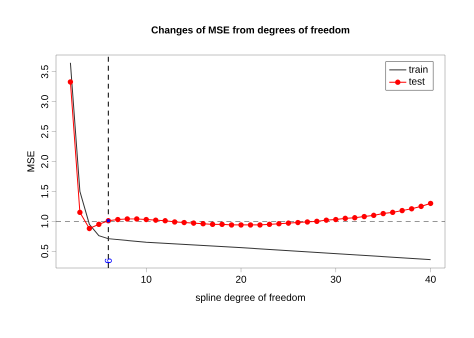 The image size is (474, 338). Describe the element at coordinates (44, 161) in the screenshot. I see `y-tick-label: 2.0` at that location.